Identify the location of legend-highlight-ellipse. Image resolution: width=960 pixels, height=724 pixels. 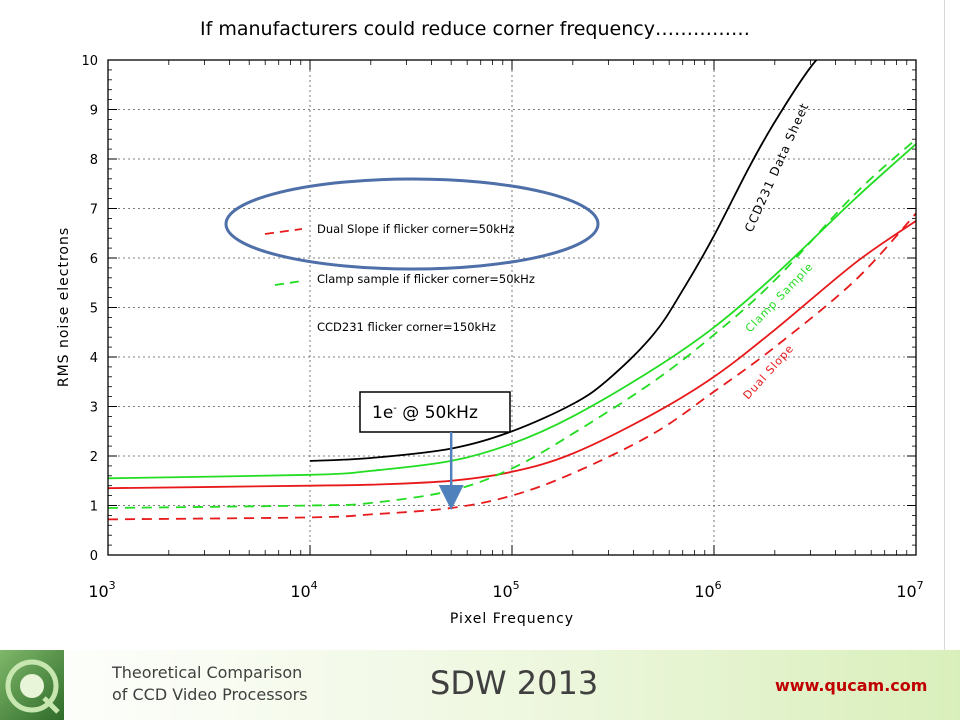
(412, 224).